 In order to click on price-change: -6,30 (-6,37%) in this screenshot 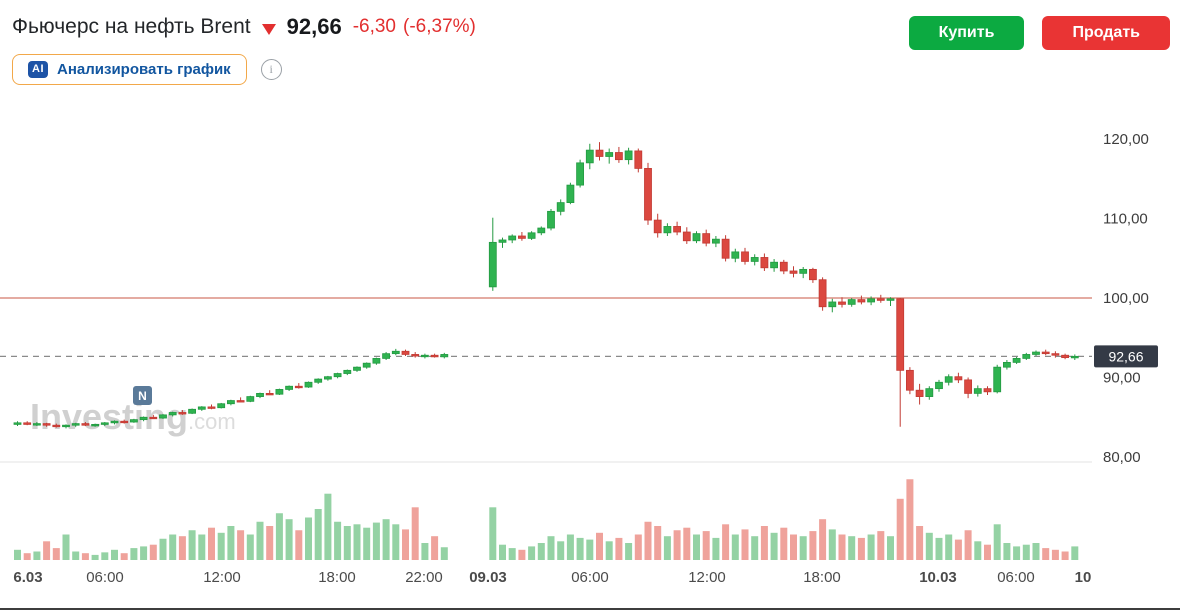, I will do `click(414, 27)`.